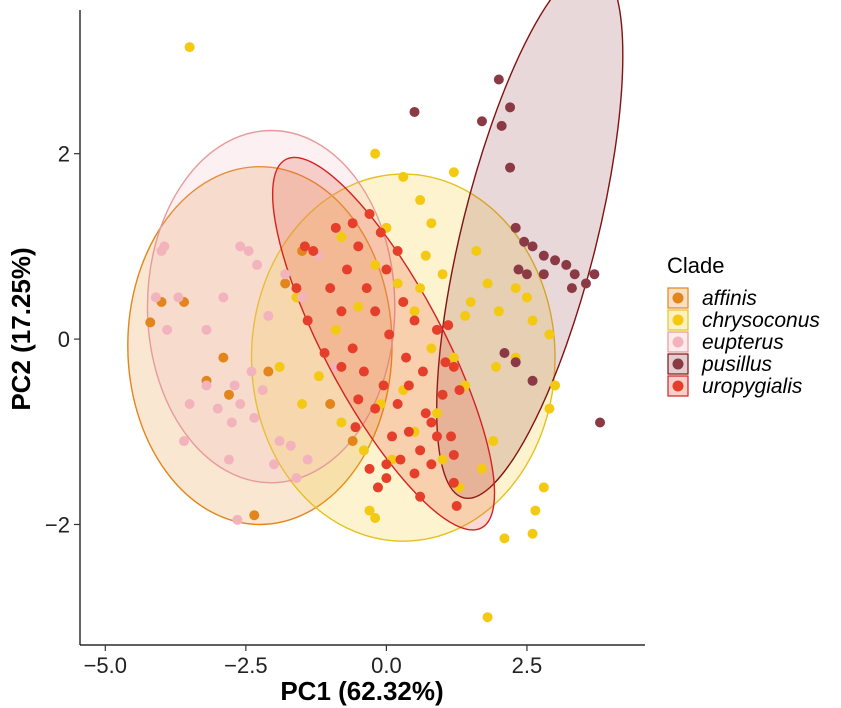 Image resolution: width=841 pixels, height=708 pixels. Describe the element at coordinates (752, 386) in the screenshot. I see `legend-label-uropygialis: uropygialis` at that location.